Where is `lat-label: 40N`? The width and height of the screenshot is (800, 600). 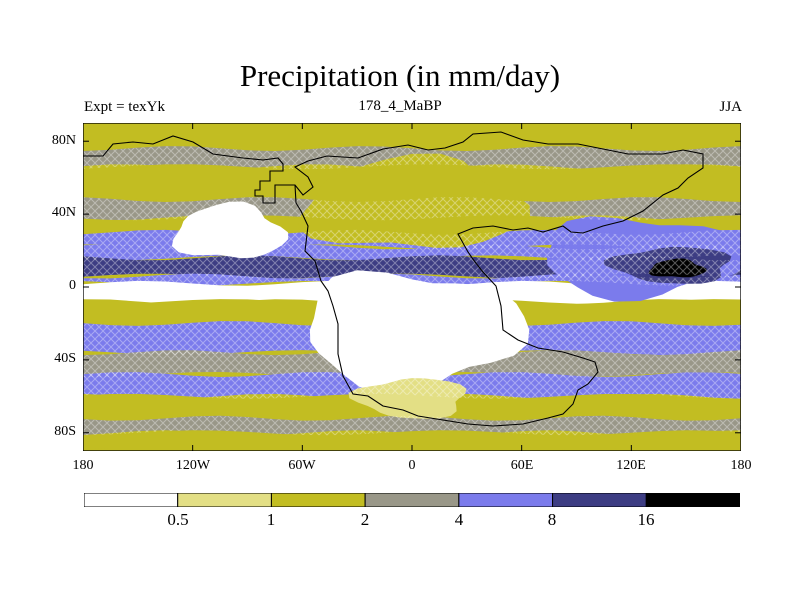
lat-label: 40N is located at coordinates (63, 212).